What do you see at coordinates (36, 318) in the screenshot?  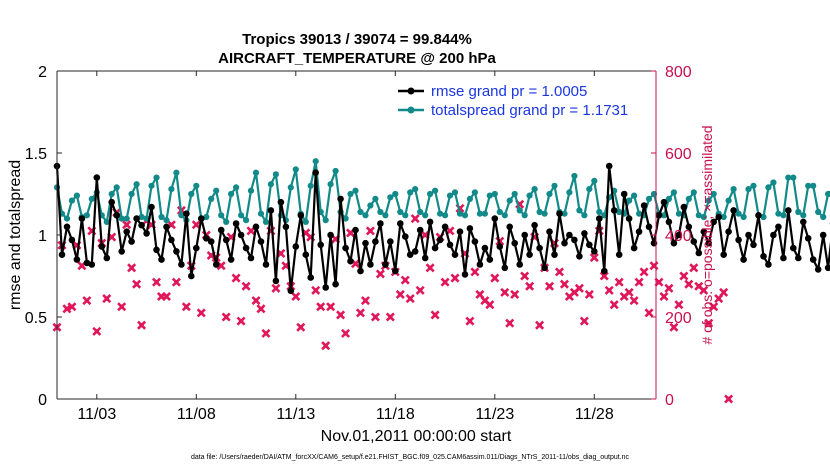 I see `y-tick-label-left: 0.5` at bounding box center [36, 318].